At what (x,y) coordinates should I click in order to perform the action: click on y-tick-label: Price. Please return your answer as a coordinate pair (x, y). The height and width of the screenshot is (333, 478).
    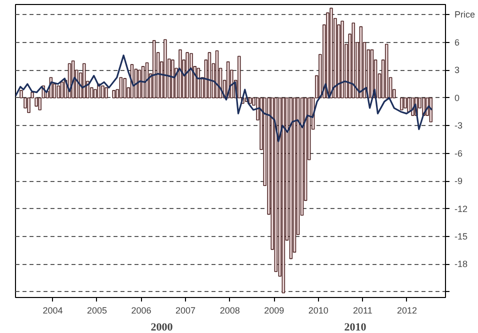
    Looking at the image, I should click on (465, 15).